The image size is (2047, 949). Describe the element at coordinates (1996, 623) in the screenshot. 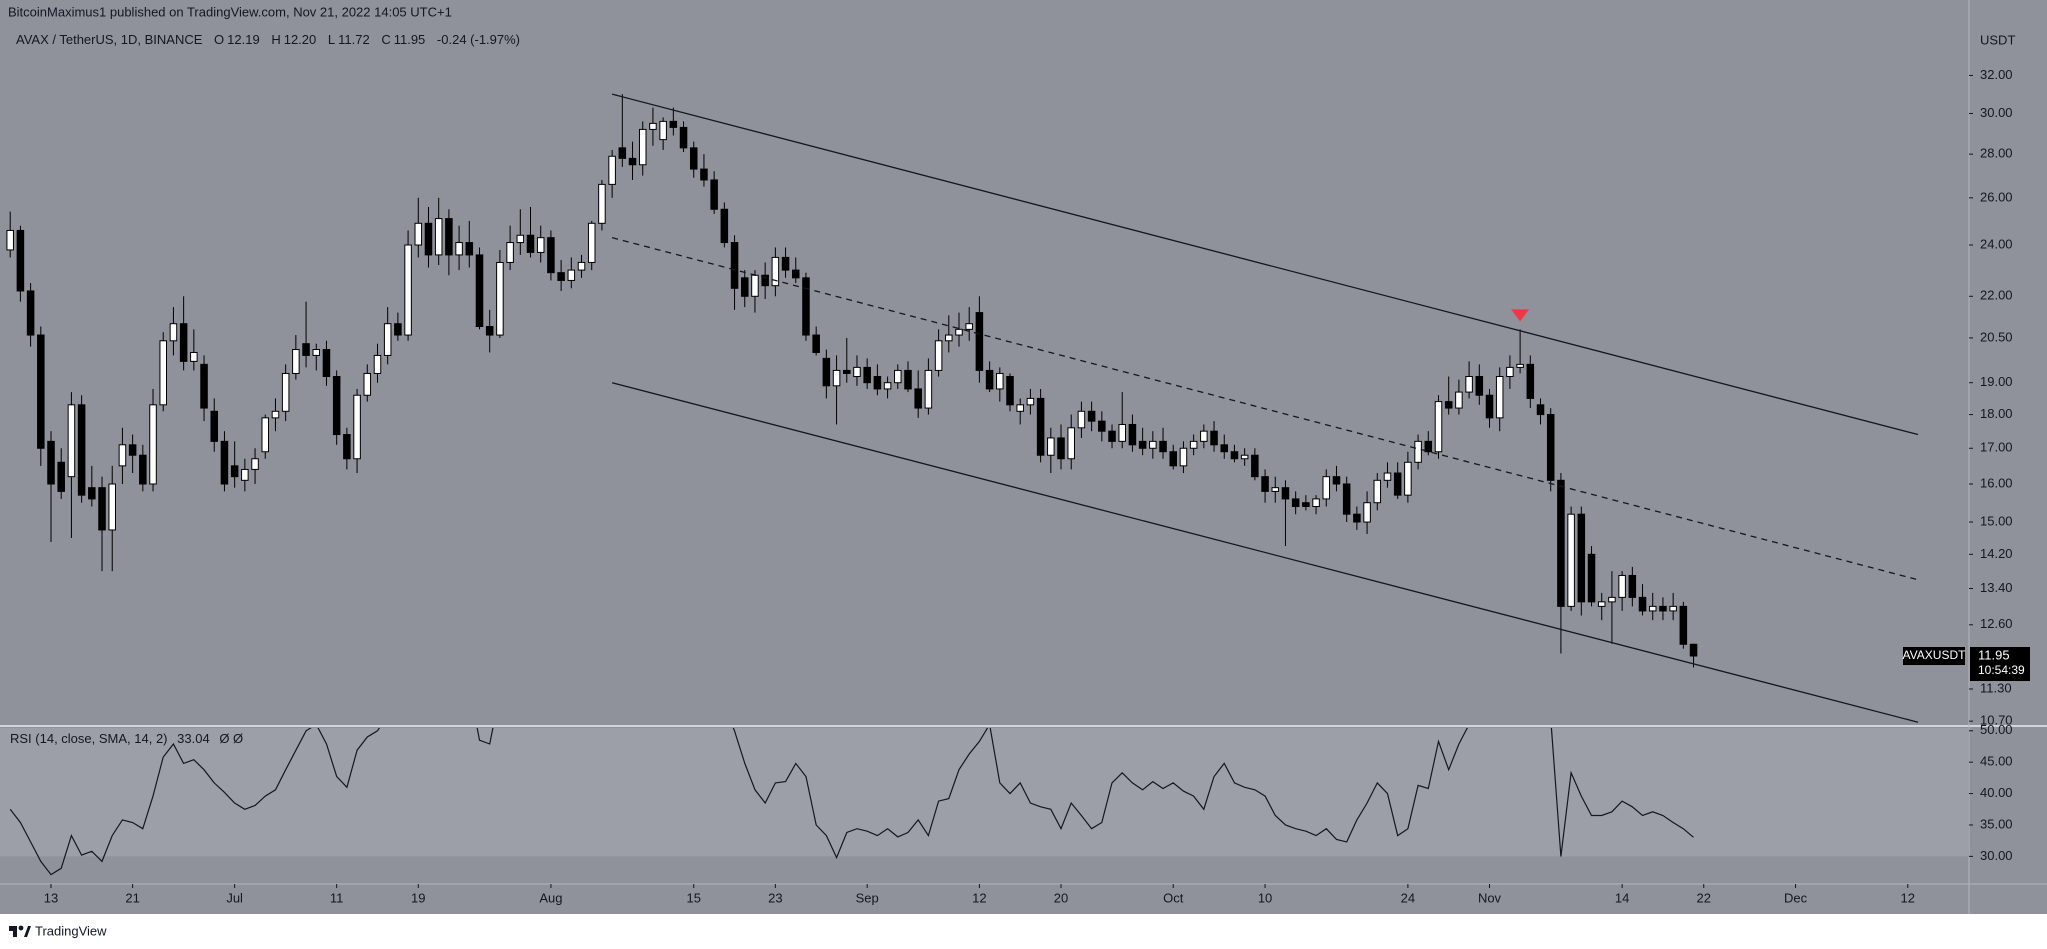

I see `y-tick-label: 12.60` at that location.